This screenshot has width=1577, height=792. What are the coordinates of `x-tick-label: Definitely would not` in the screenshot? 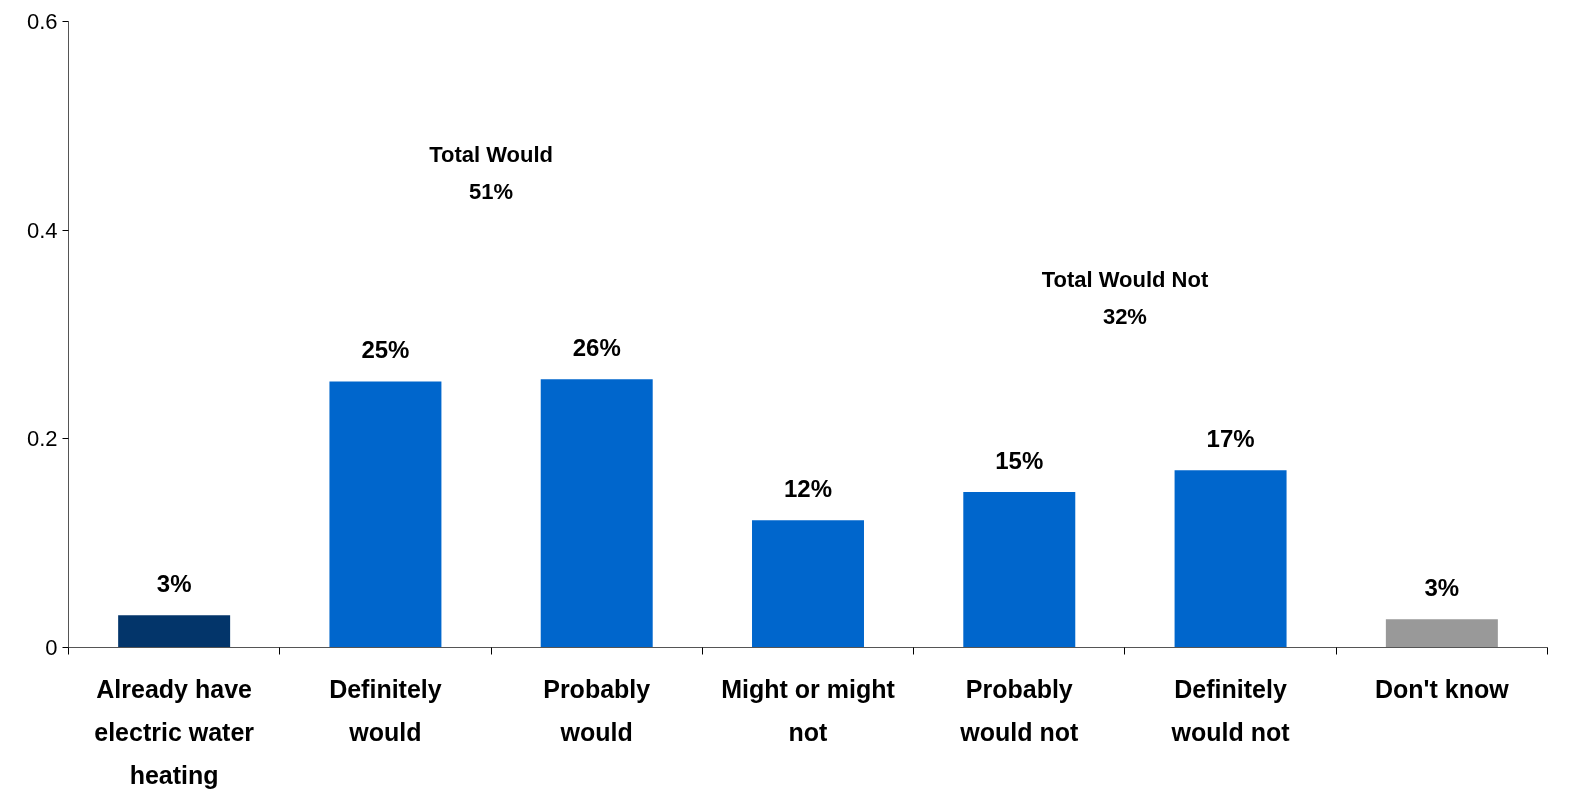 It's located at (1230, 710).